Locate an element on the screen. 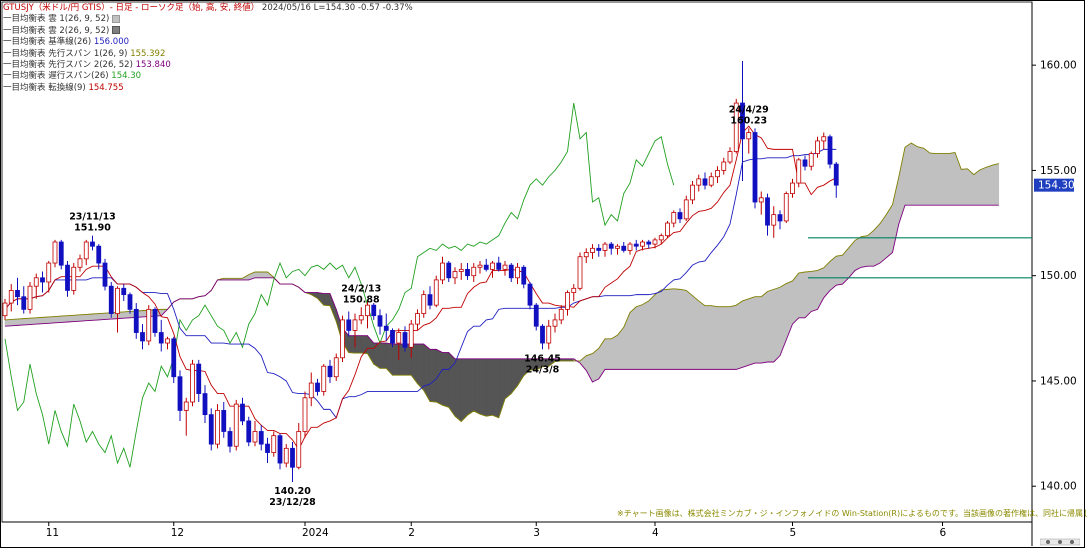 The width and height of the screenshot is (1087, 550). annotation-date: 24/4/29 is located at coordinates (749, 109).